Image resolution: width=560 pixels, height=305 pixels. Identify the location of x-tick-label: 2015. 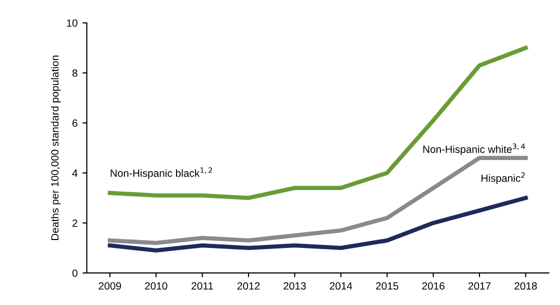
(387, 286).